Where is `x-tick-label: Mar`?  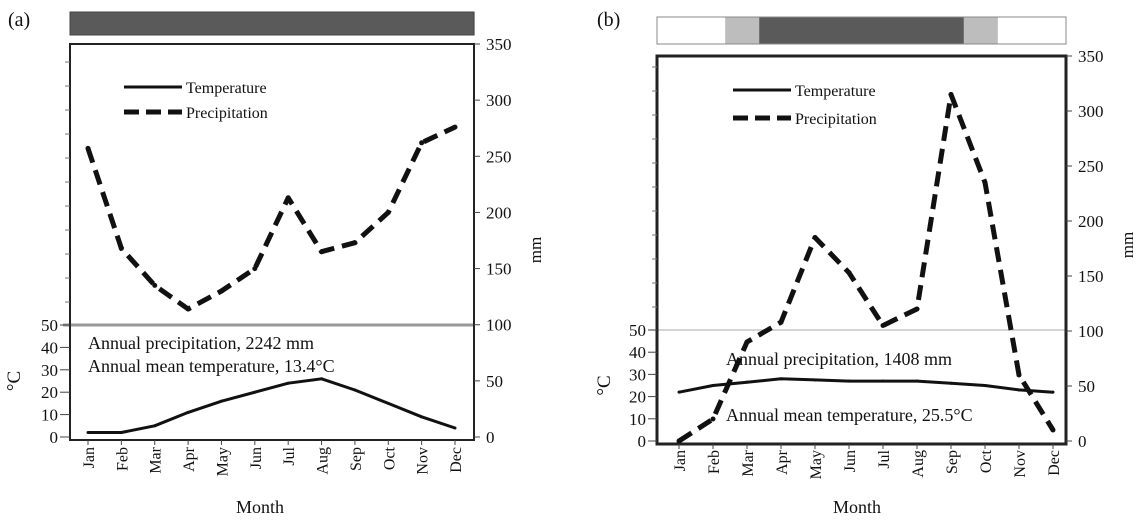 x-tick-label: Mar is located at coordinates (156, 459).